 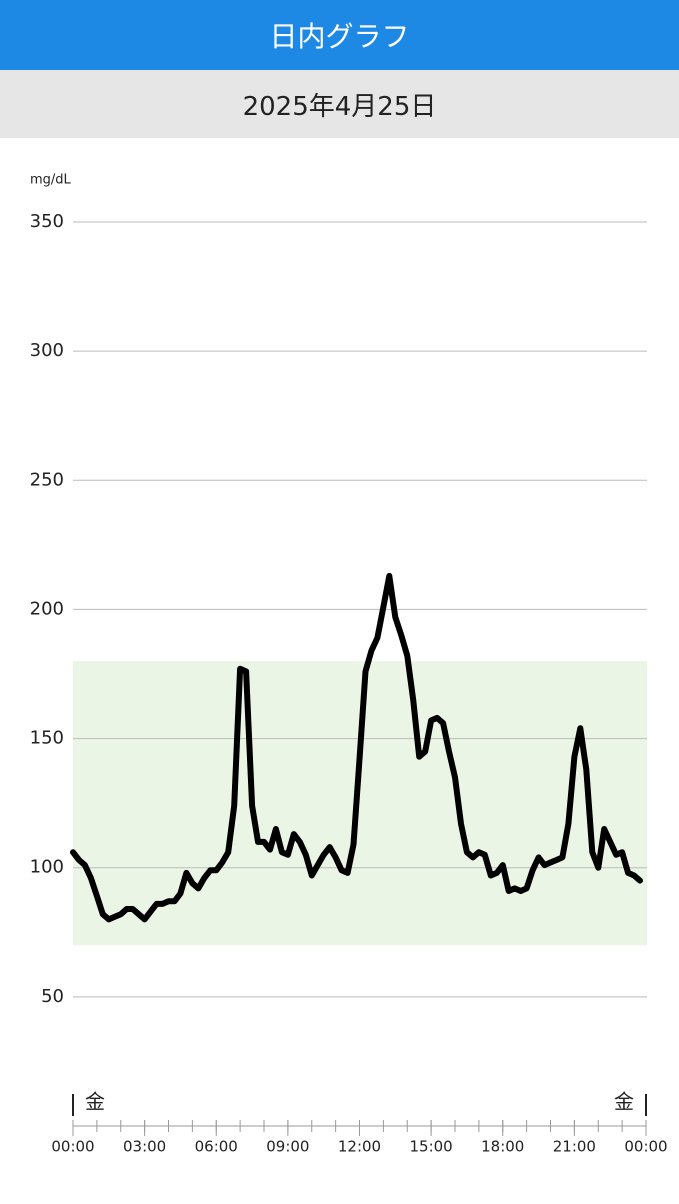 What do you see at coordinates (47, 221) in the screenshot?
I see `y-tick-label: 350` at bounding box center [47, 221].